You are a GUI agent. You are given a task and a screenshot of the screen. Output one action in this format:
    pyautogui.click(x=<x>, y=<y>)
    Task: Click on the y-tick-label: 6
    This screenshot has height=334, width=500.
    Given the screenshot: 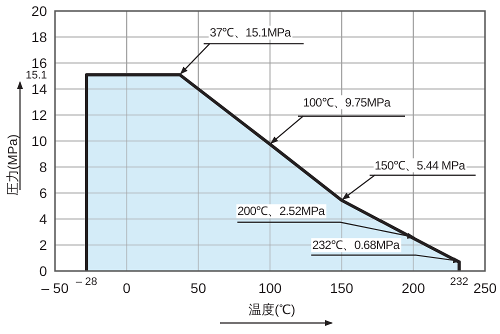 What is the action you would take?
    pyautogui.click(x=43, y=193)
    